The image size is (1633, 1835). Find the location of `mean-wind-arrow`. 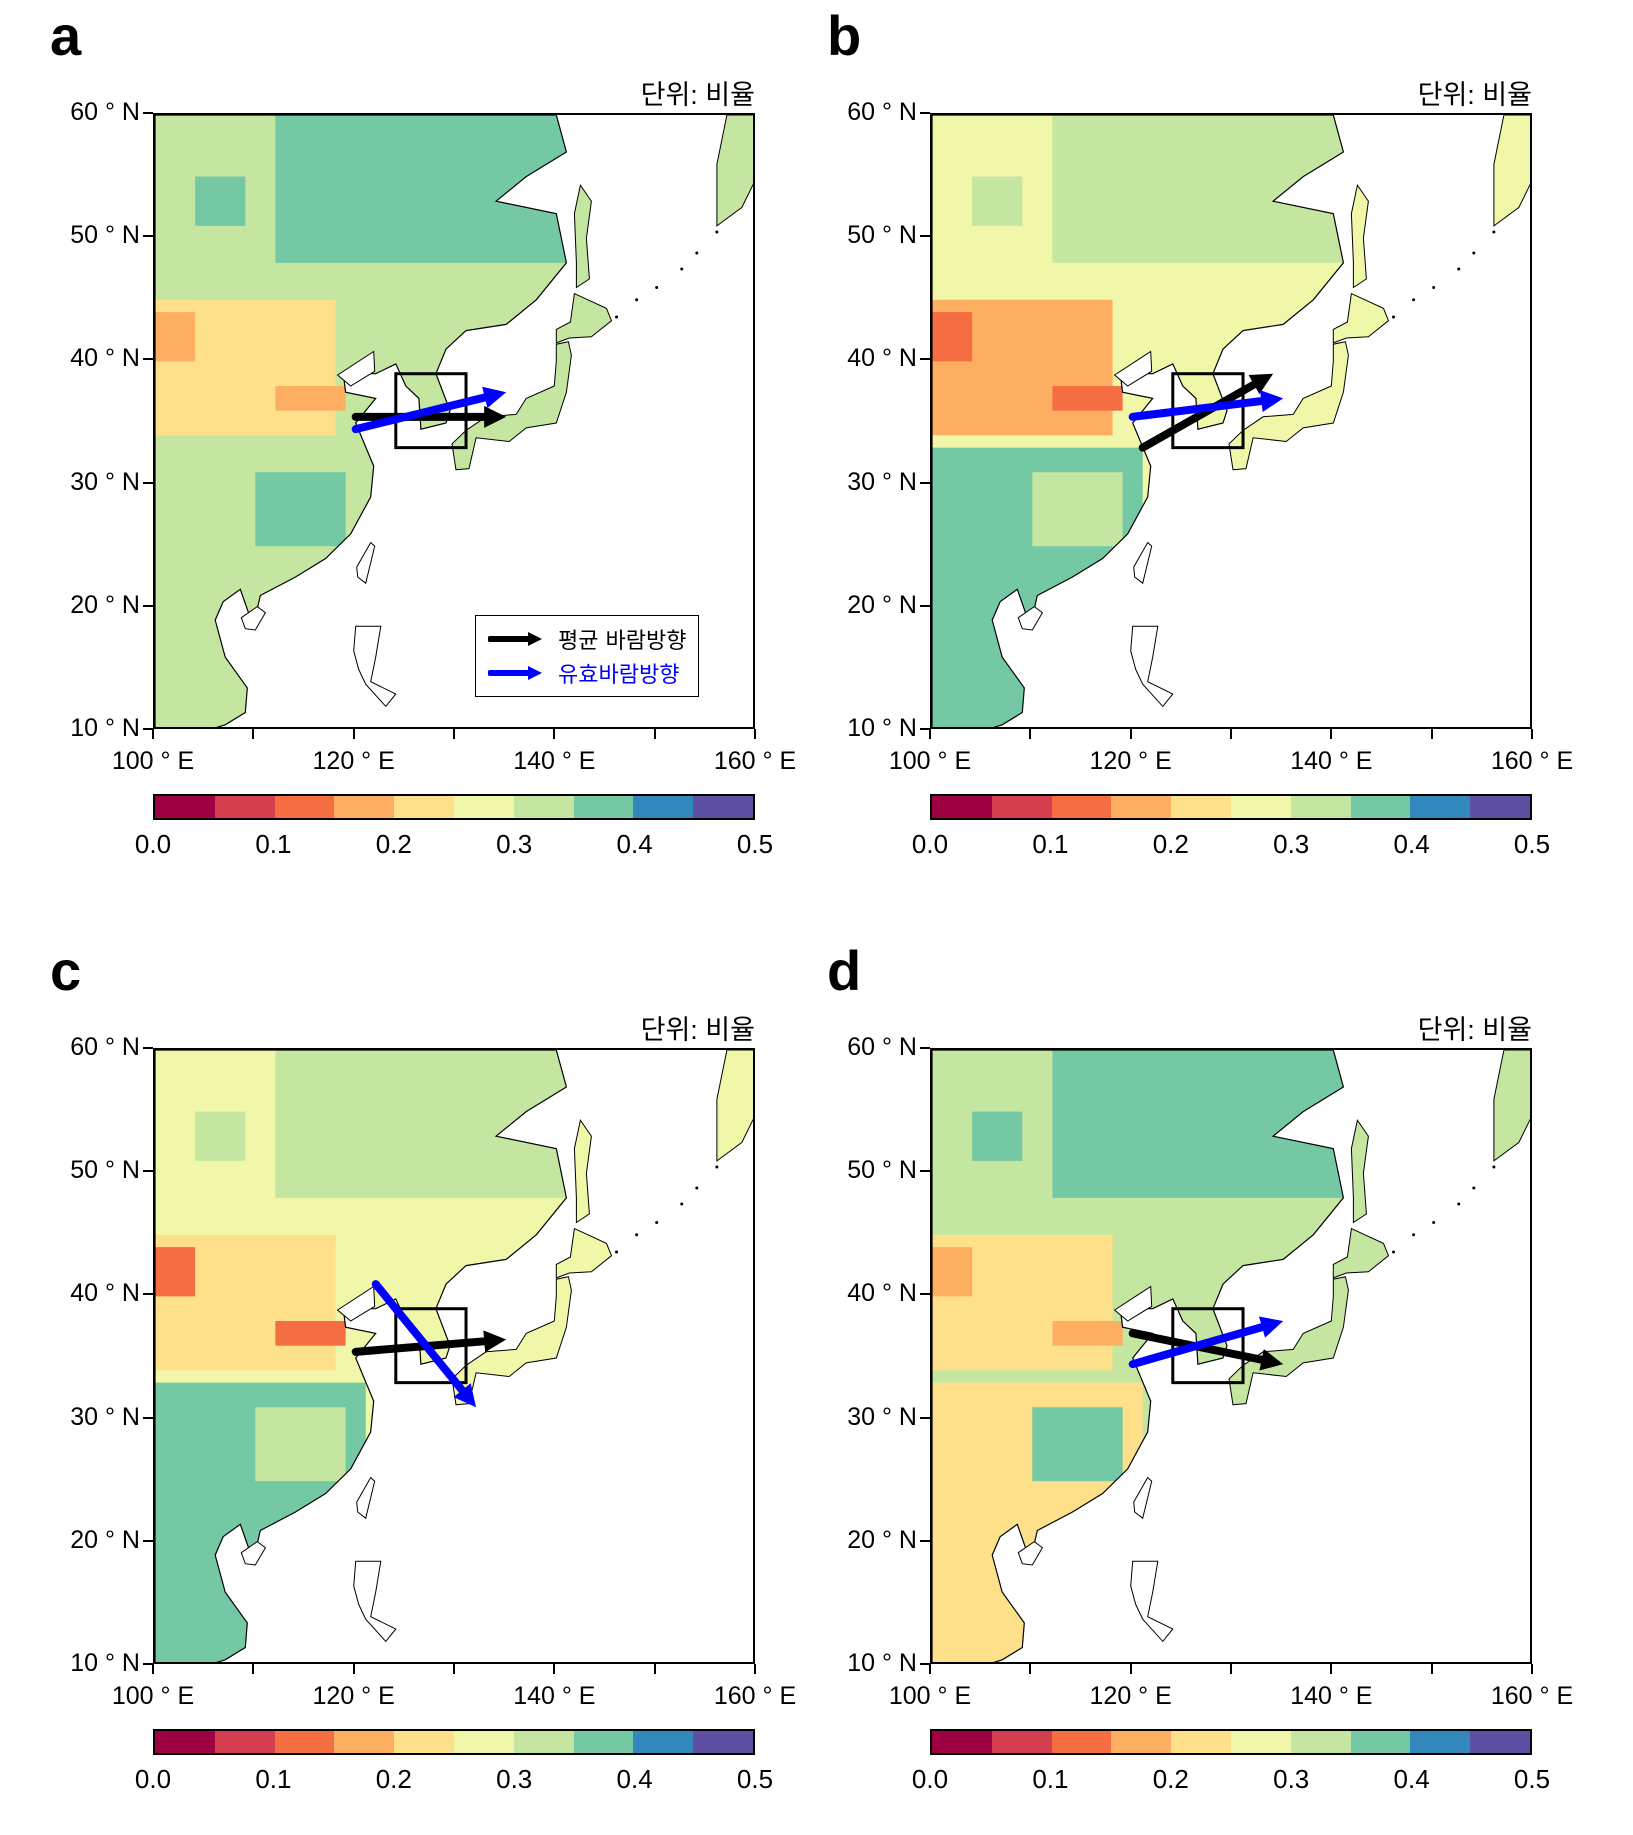

mean-wind-arrow is located at coordinates (1206, 412).